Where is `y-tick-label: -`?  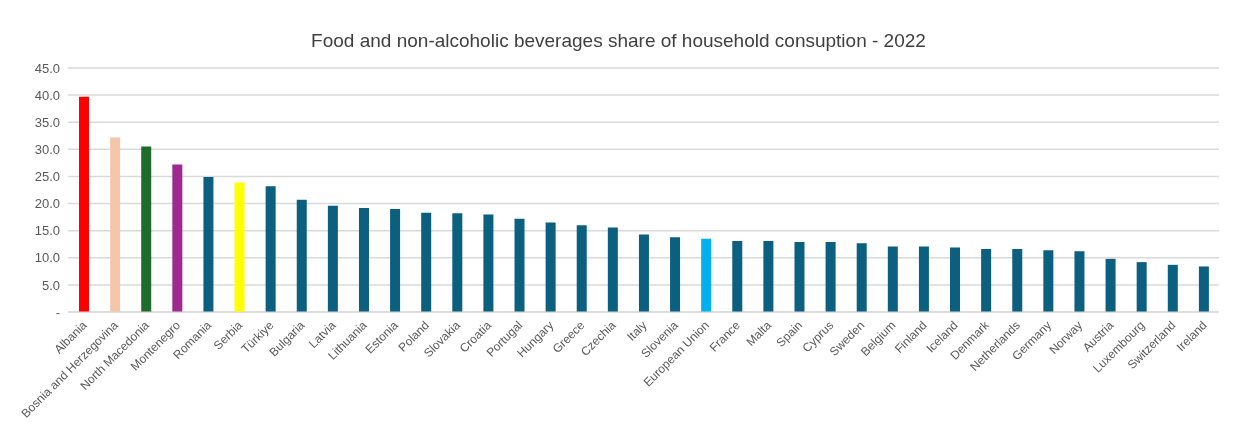
y-tick-label: - is located at coordinates (57, 312).